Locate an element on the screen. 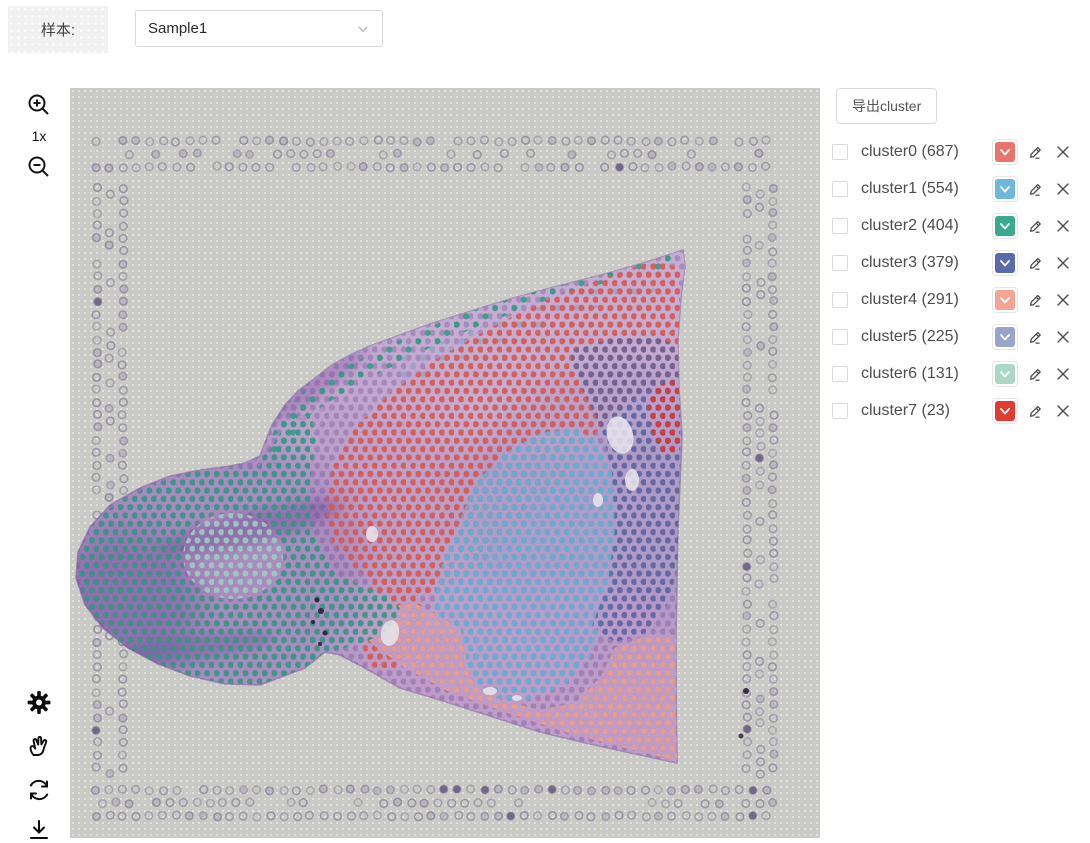 This screenshot has height=843, width=1090. export-cluster-button: 导出cluster is located at coordinates (887, 106).